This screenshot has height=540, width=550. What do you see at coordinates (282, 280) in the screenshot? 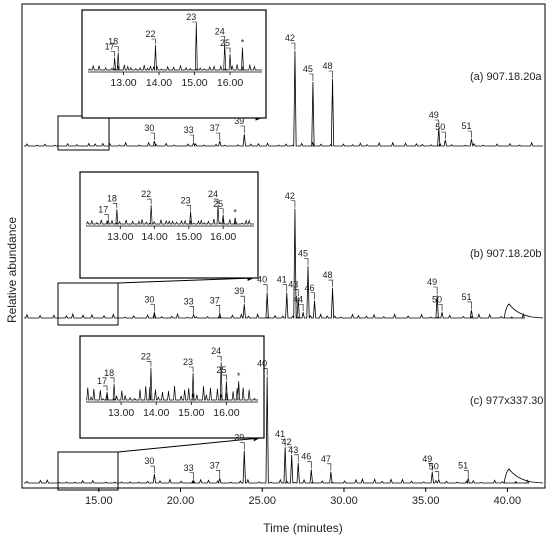
I see `peak-label: 41` at bounding box center [282, 280].